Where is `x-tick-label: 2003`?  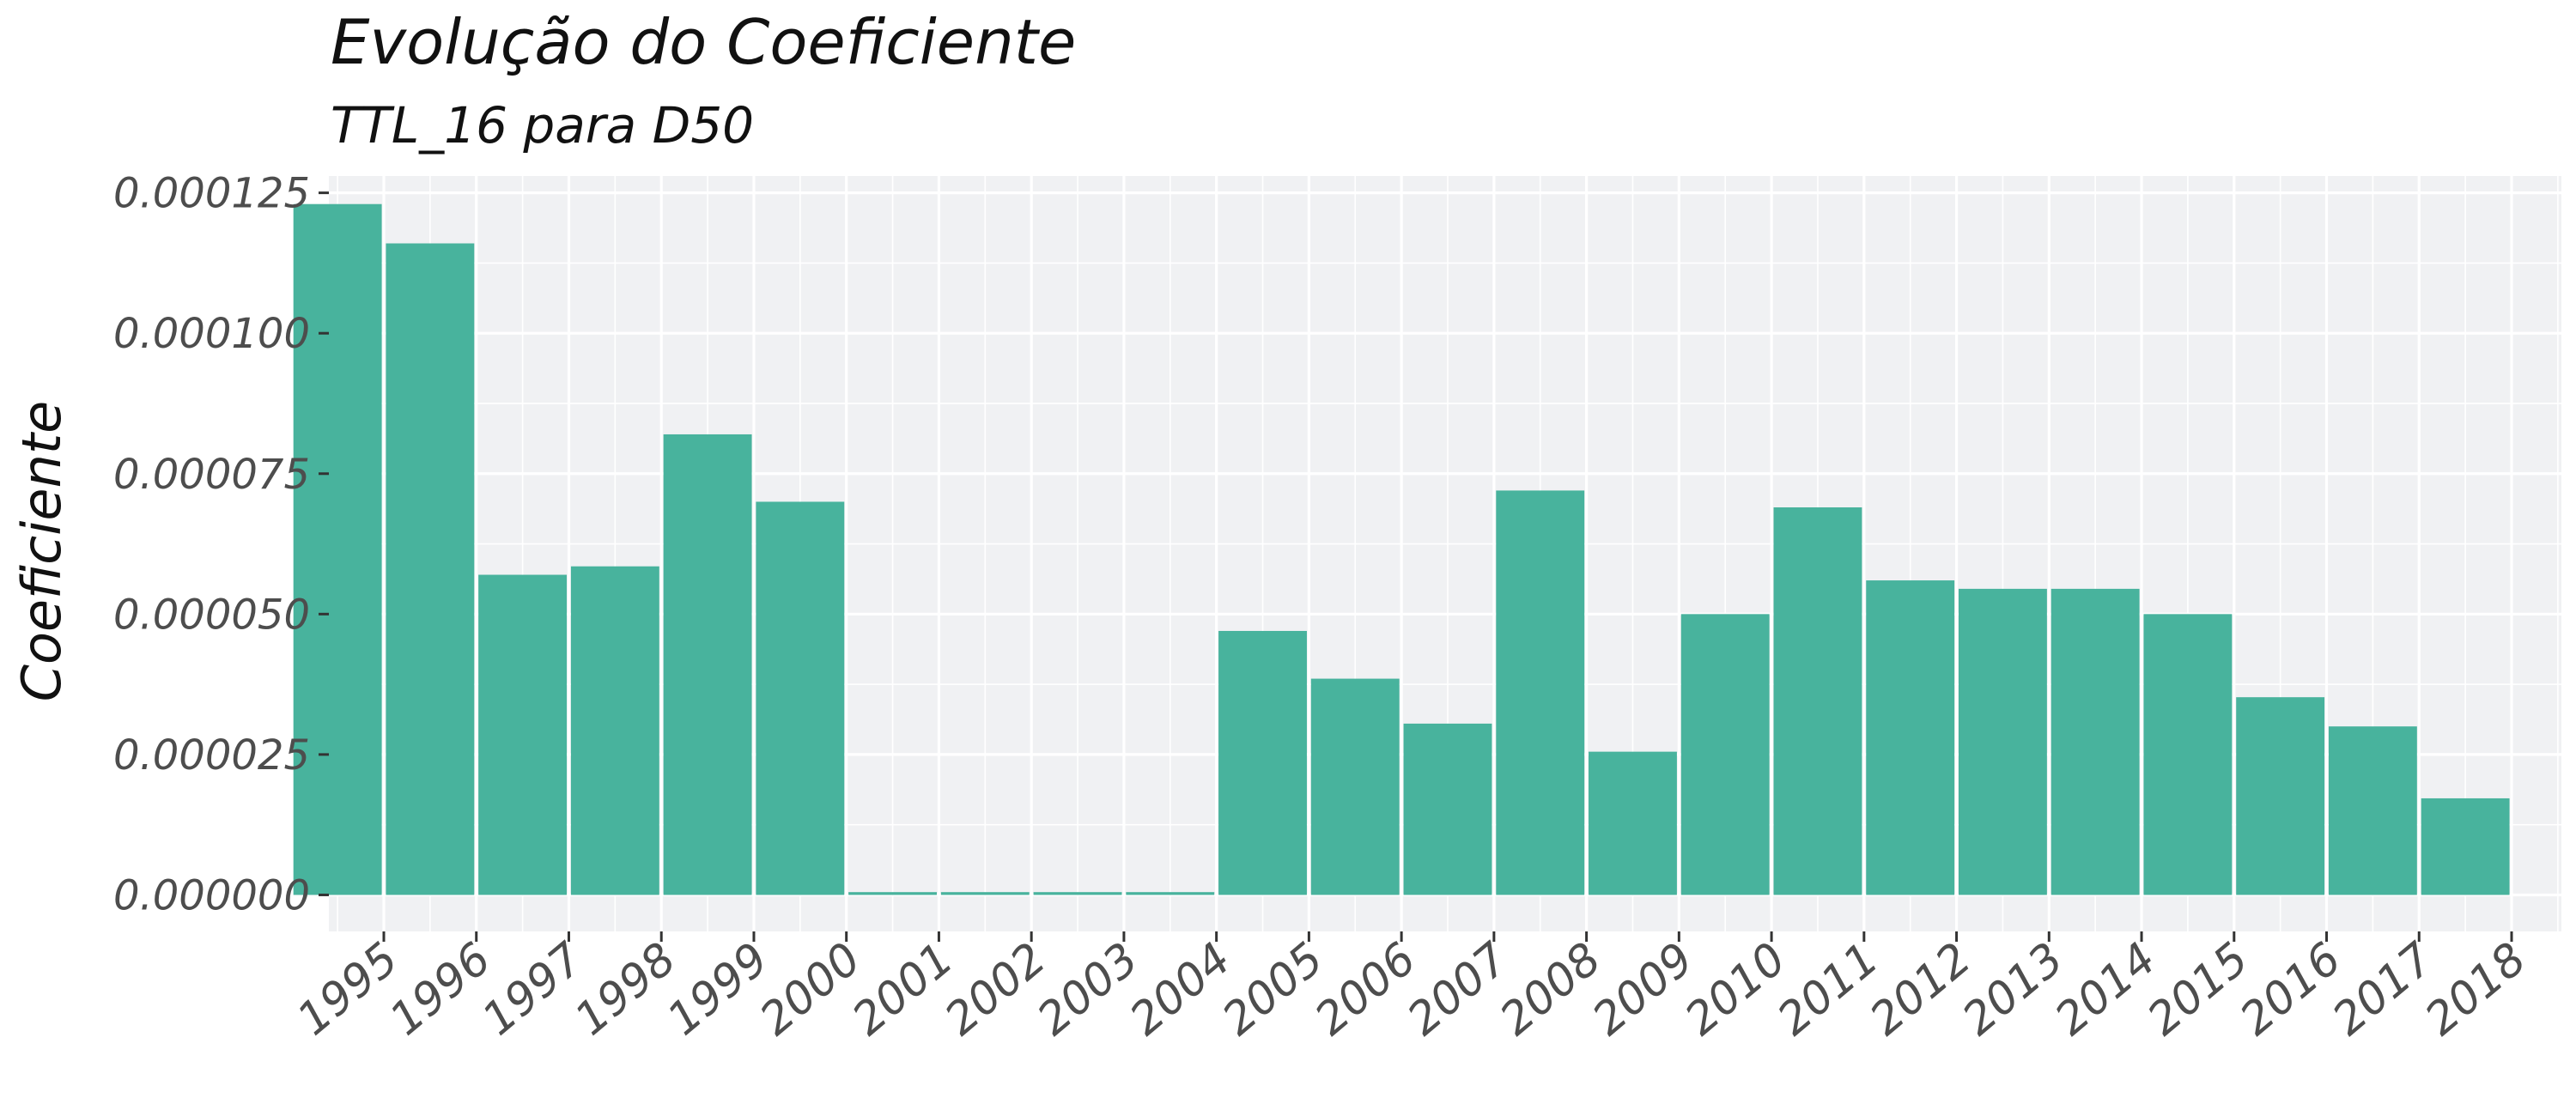
x-tick-label: 2003 is located at coordinates (1088, 989).